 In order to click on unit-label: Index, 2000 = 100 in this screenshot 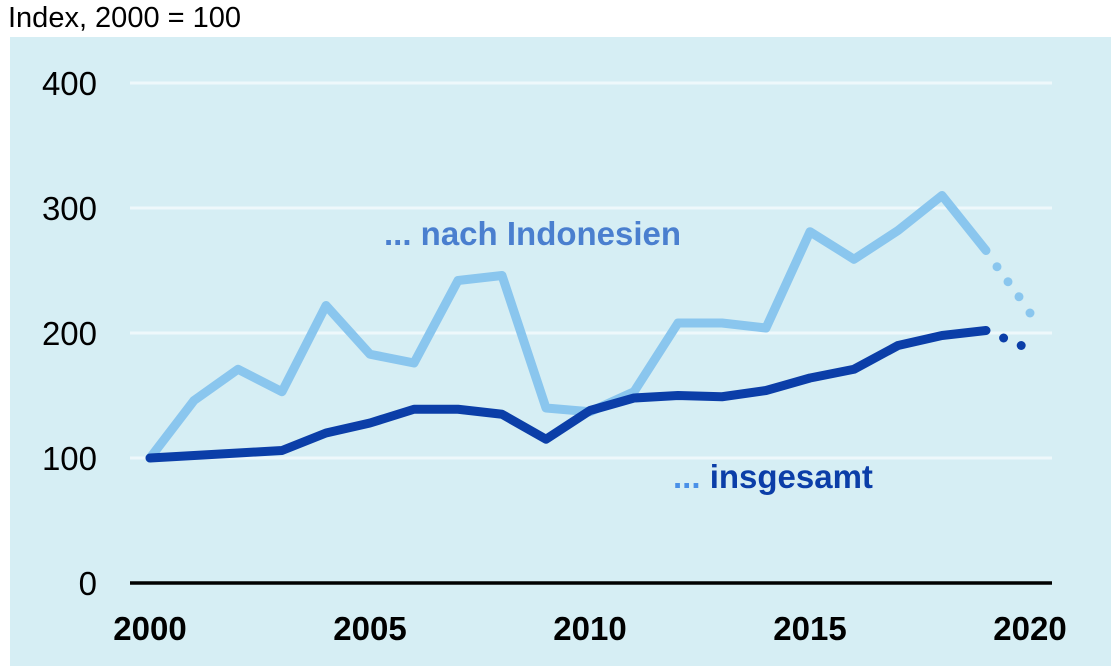, I will do `click(125, 18)`.